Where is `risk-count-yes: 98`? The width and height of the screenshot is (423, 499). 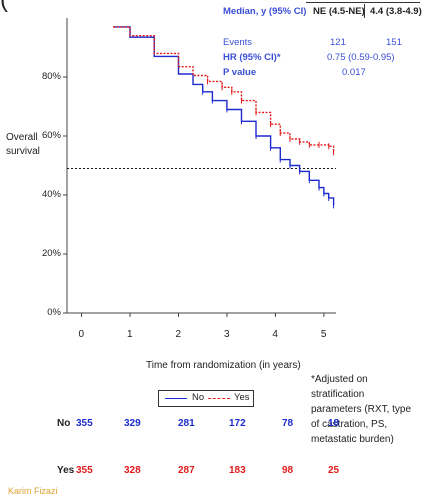 risk-count-yes: 98 is located at coordinates (288, 470).